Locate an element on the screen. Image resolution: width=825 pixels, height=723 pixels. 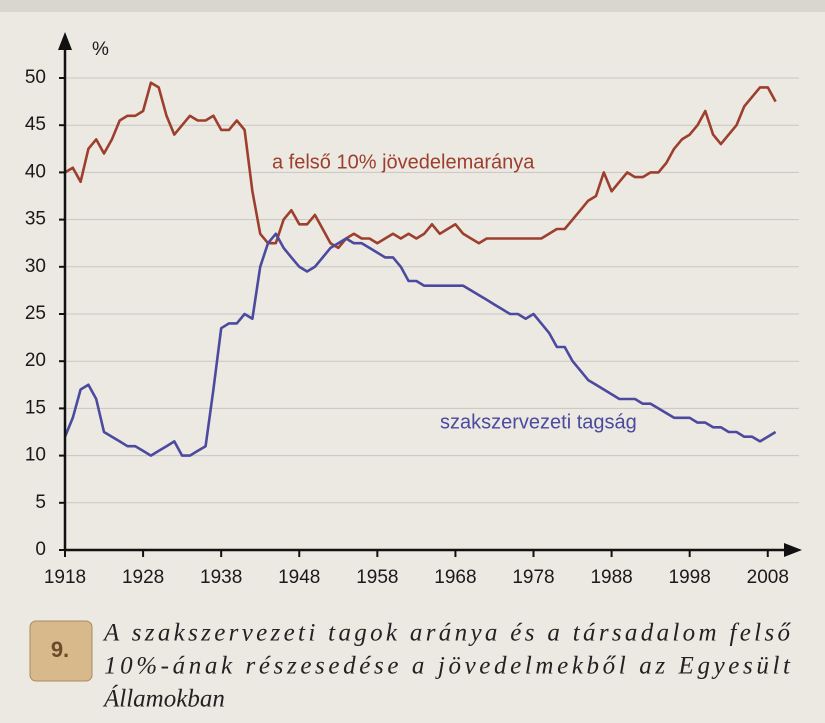
y-tick-label: 40 is located at coordinates (35, 171).